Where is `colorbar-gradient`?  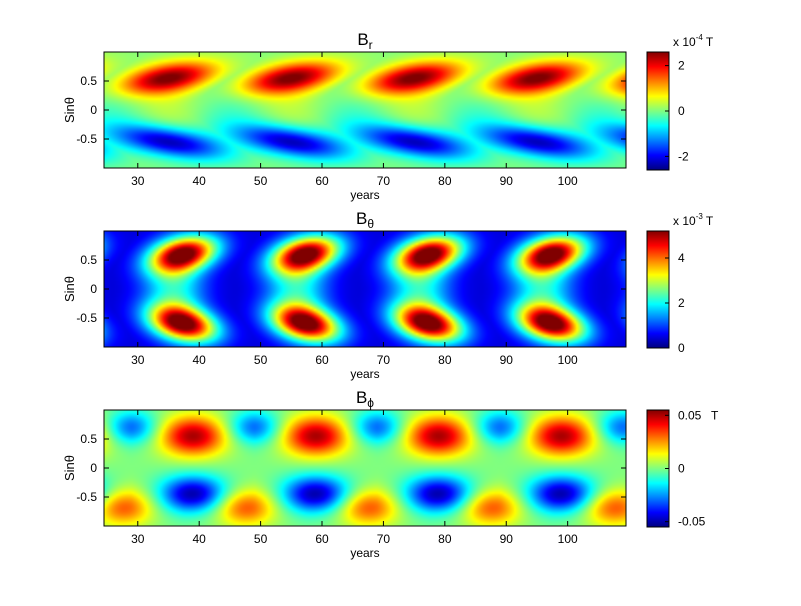
colorbar-gradient is located at coordinates (658, 289).